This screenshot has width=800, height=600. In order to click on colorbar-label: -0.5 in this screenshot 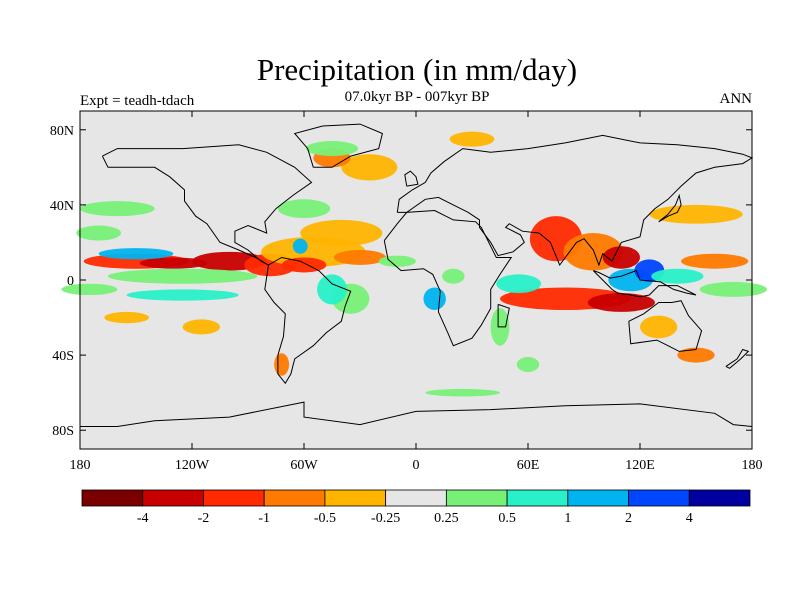, I will do `click(325, 518)`.